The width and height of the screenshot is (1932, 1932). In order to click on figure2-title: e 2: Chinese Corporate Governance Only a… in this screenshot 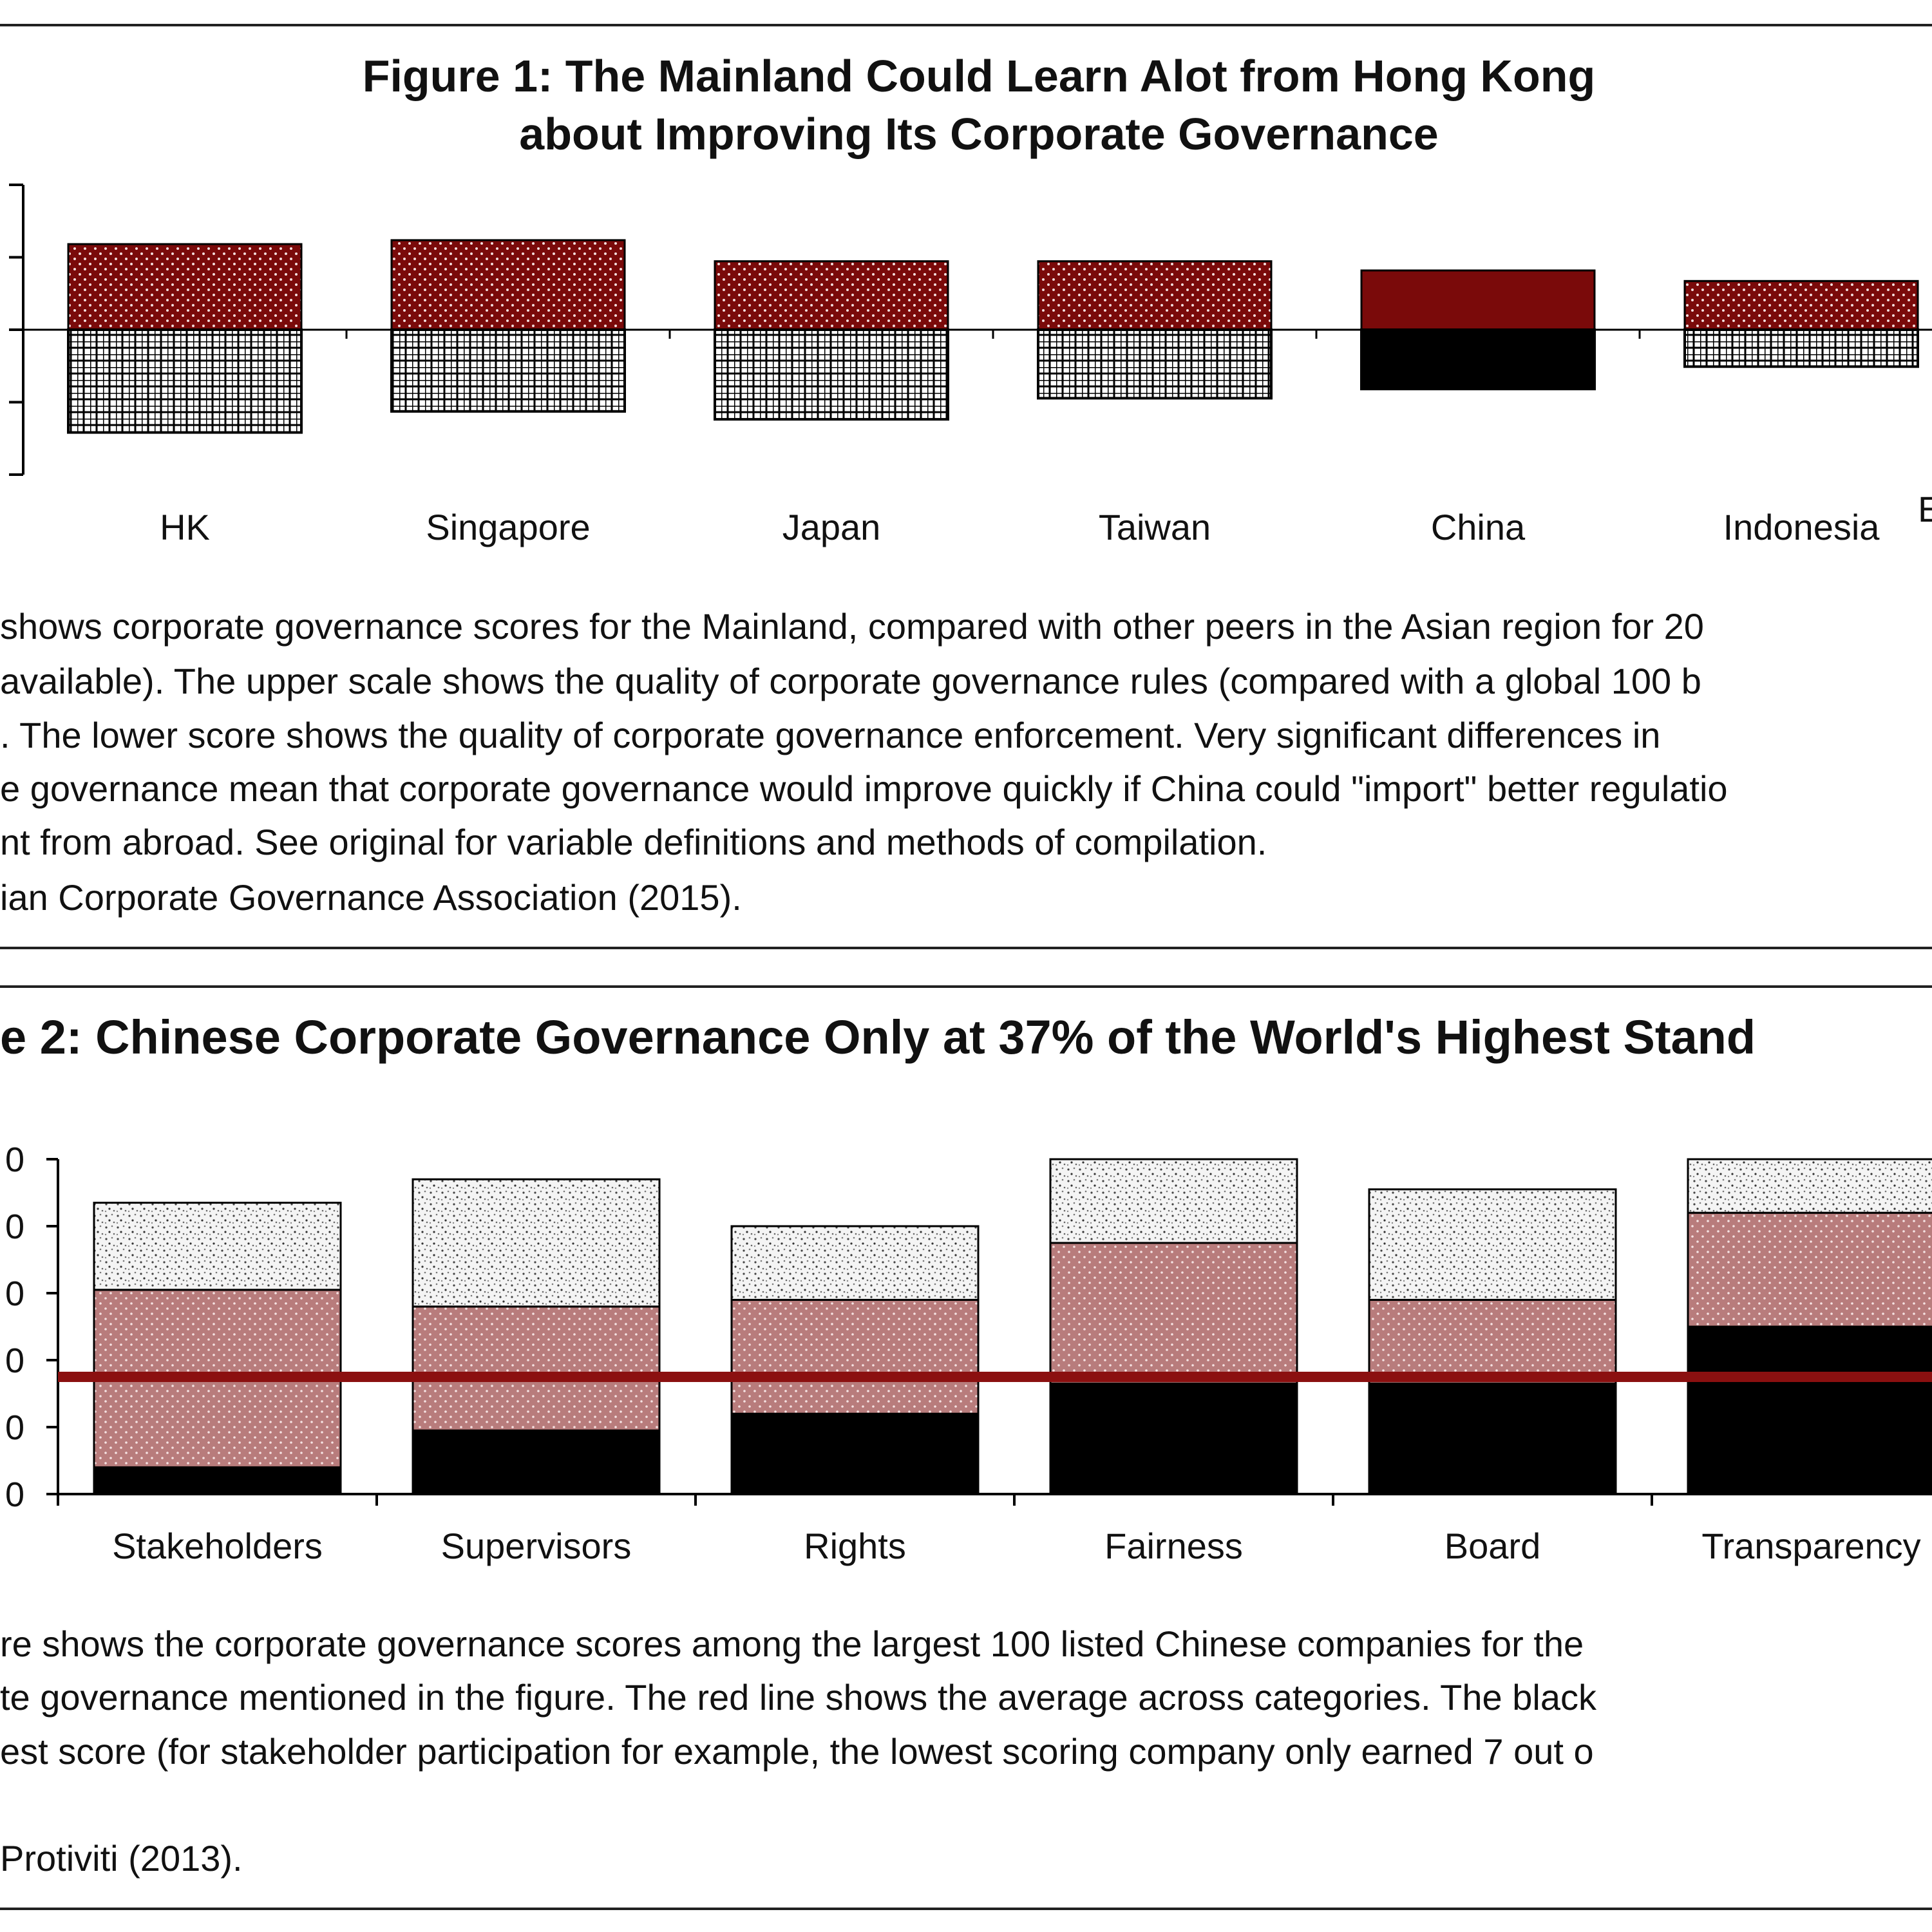, I will do `click(878, 1037)`.